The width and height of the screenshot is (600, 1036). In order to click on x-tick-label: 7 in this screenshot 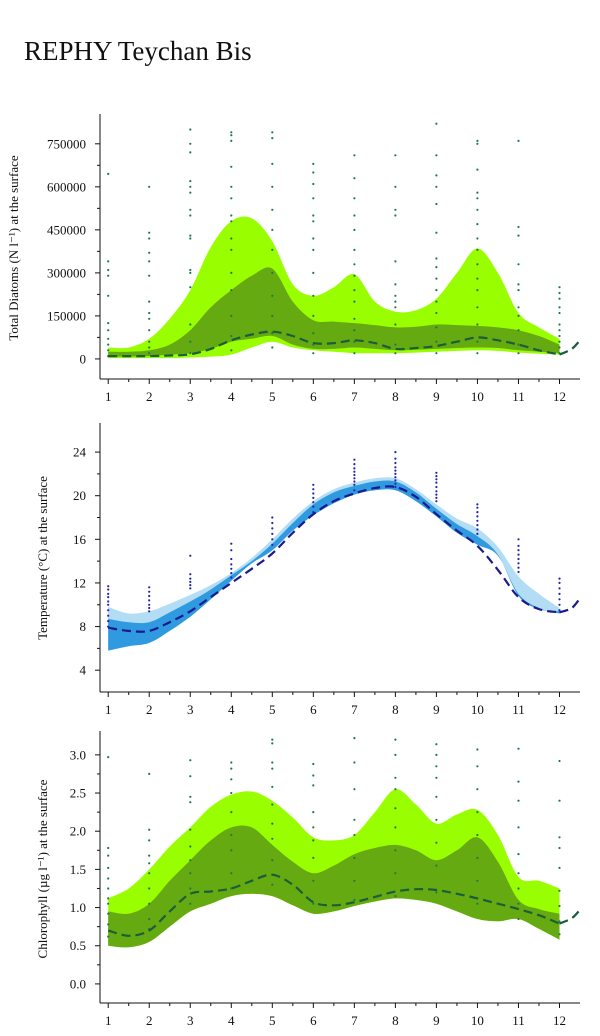, I will do `click(354, 396)`.